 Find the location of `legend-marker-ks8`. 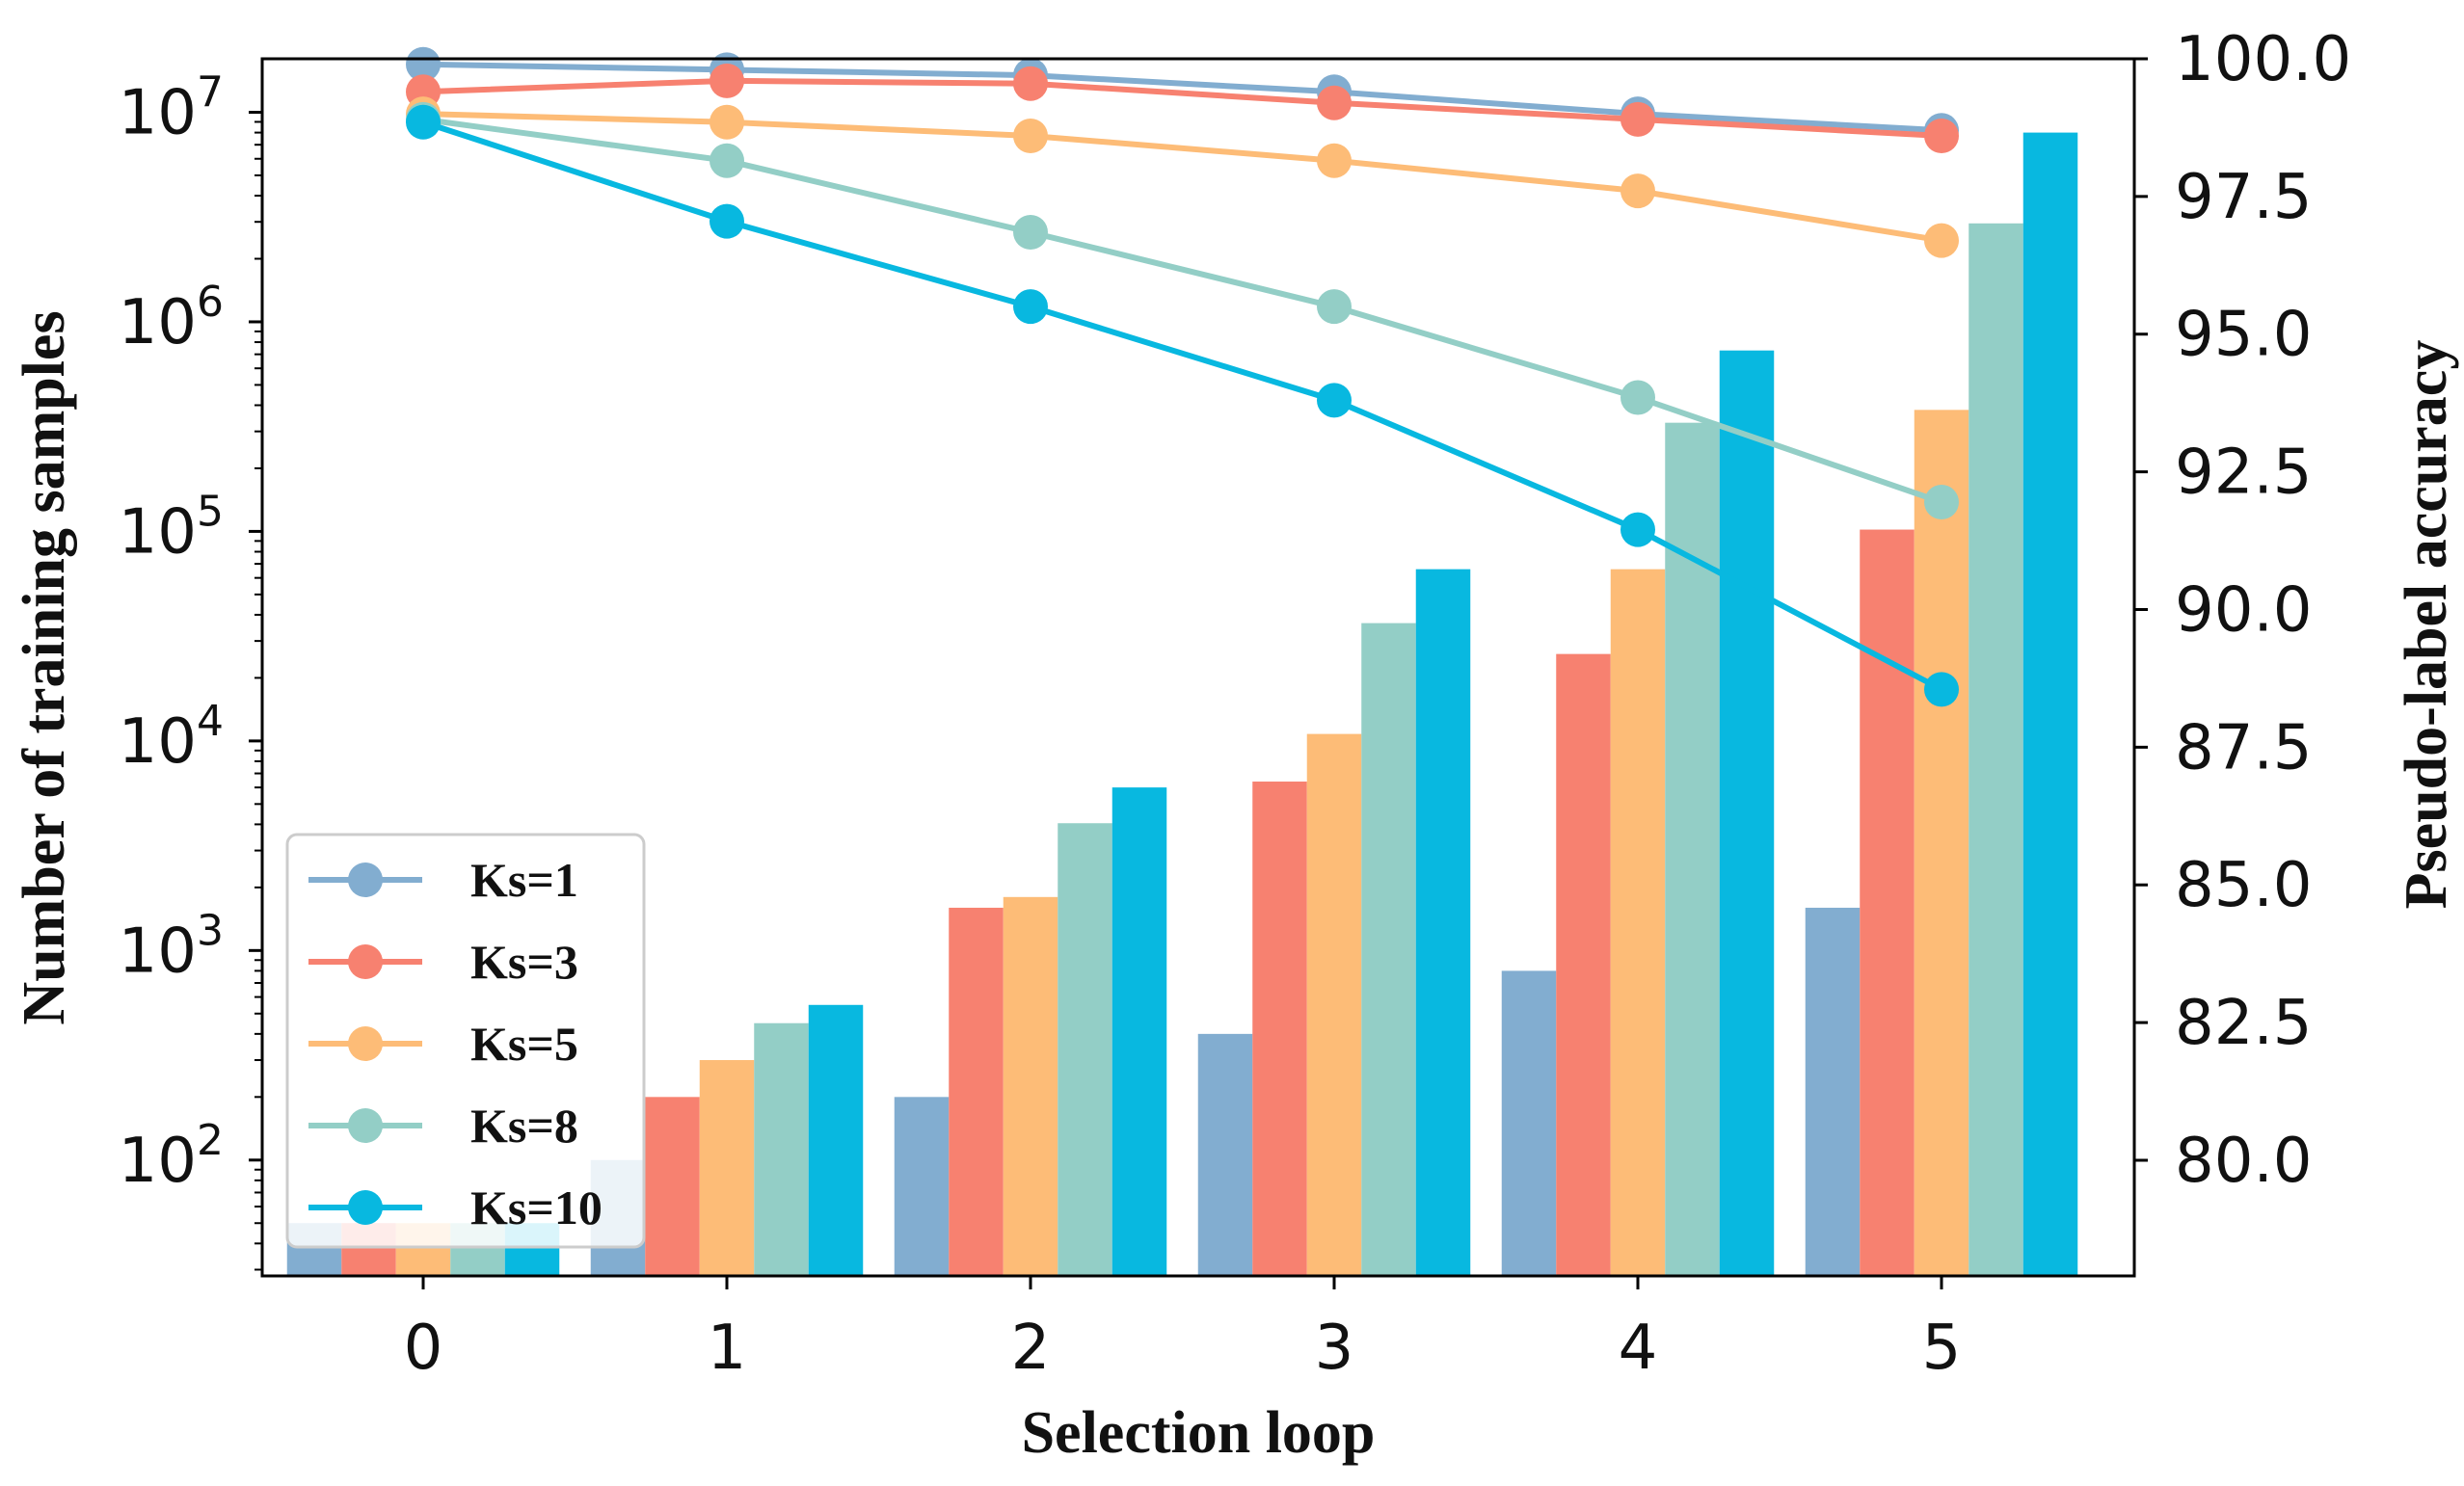

legend-marker-ks8 is located at coordinates (366, 1125).